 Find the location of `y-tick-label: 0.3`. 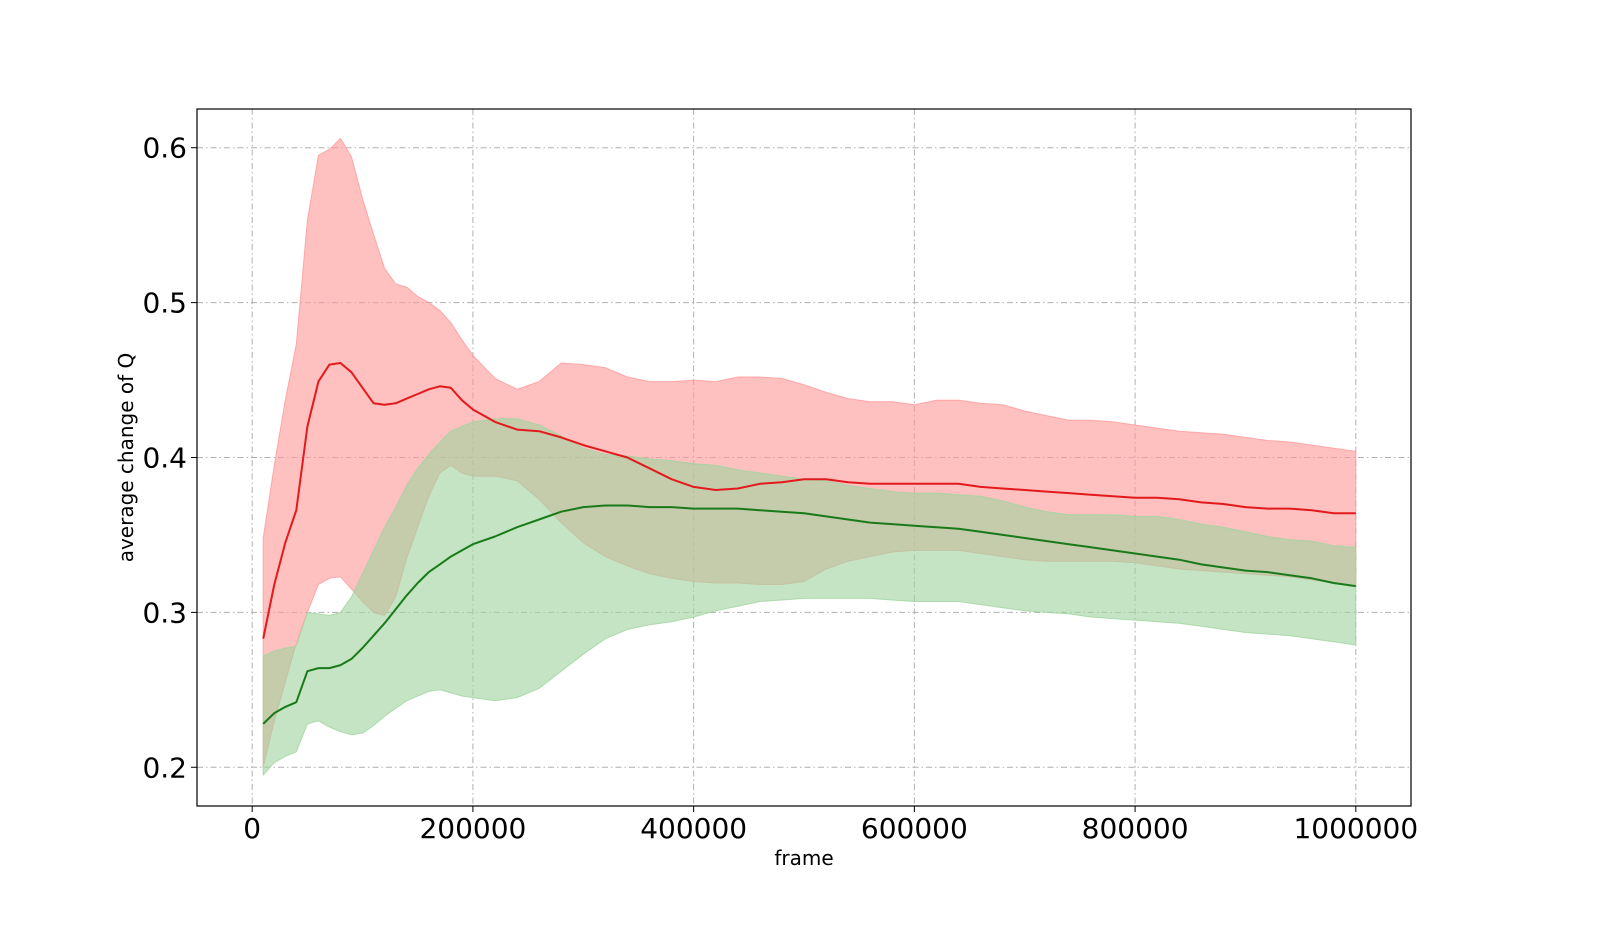

y-tick-label: 0.3 is located at coordinates (164, 612).